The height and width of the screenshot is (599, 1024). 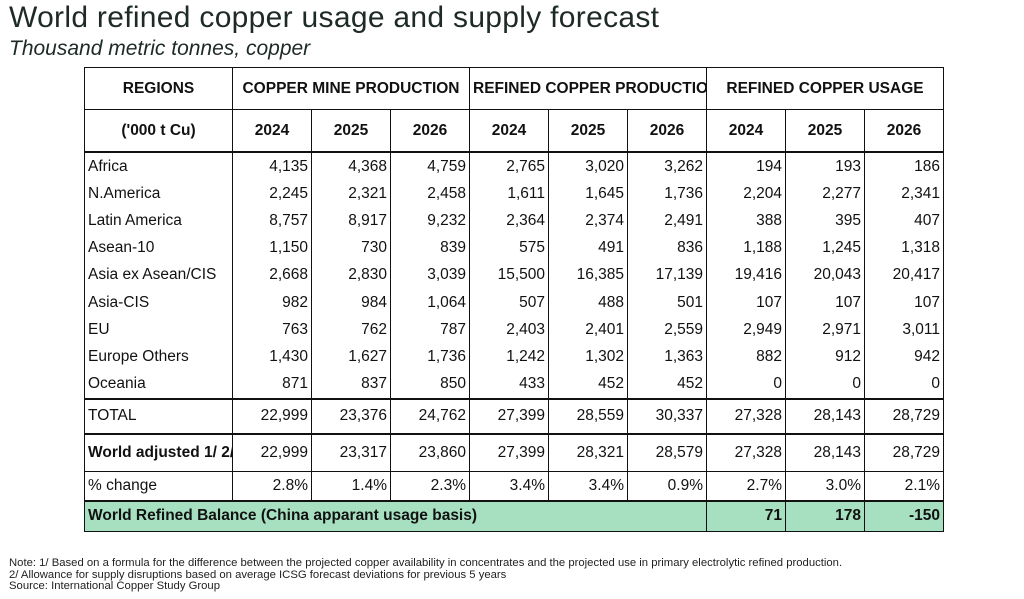 I want to click on row-label: Latin America, so click(x=158, y=221).